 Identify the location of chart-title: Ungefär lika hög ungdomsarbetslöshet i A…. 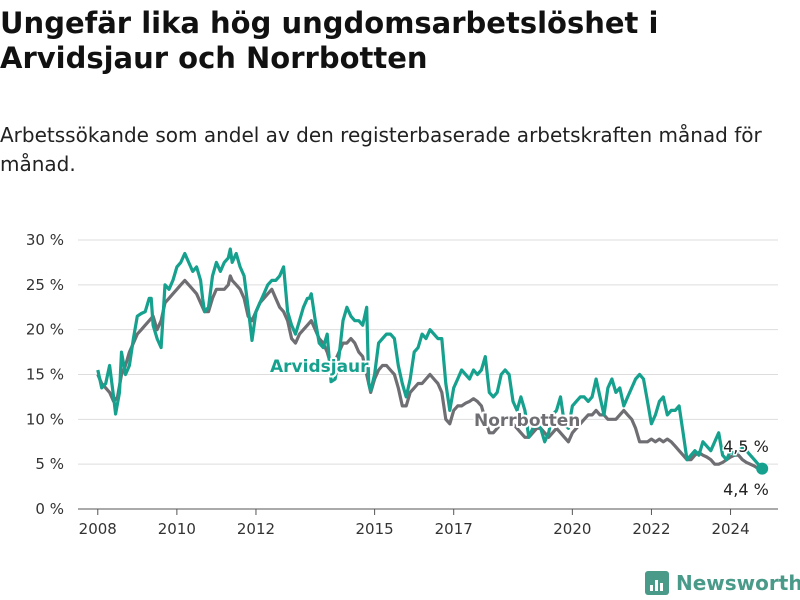
(329, 40).